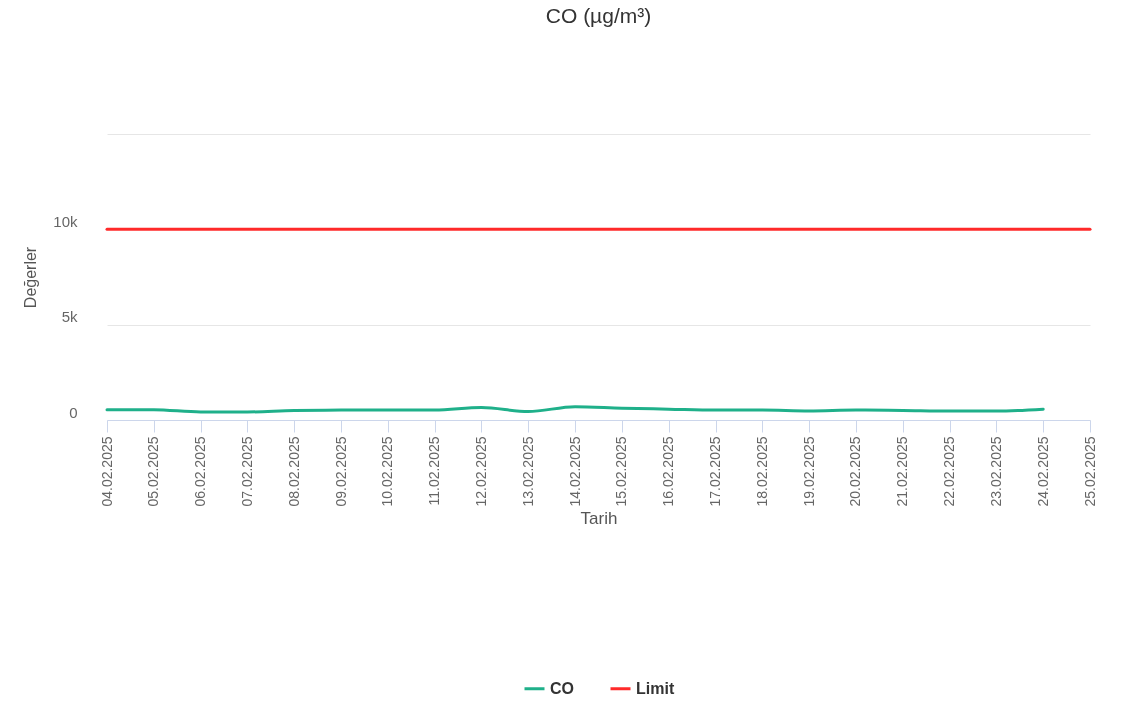  Describe the element at coordinates (31, 277) in the screenshot. I see `y-axis-title: Değerler` at that location.